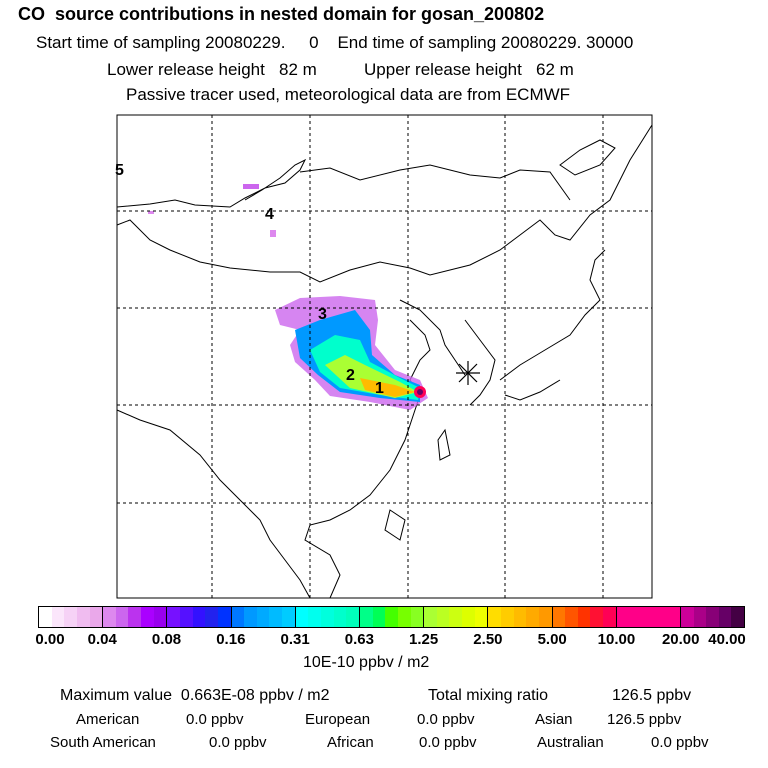  I want to click on colorbar-tick-label: 0.00, so click(50, 639).